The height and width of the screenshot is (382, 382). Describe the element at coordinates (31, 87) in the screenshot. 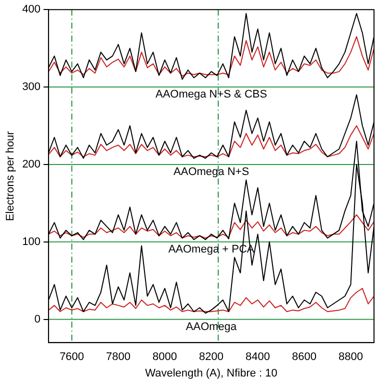

I see `y-tick-label: 300` at that location.